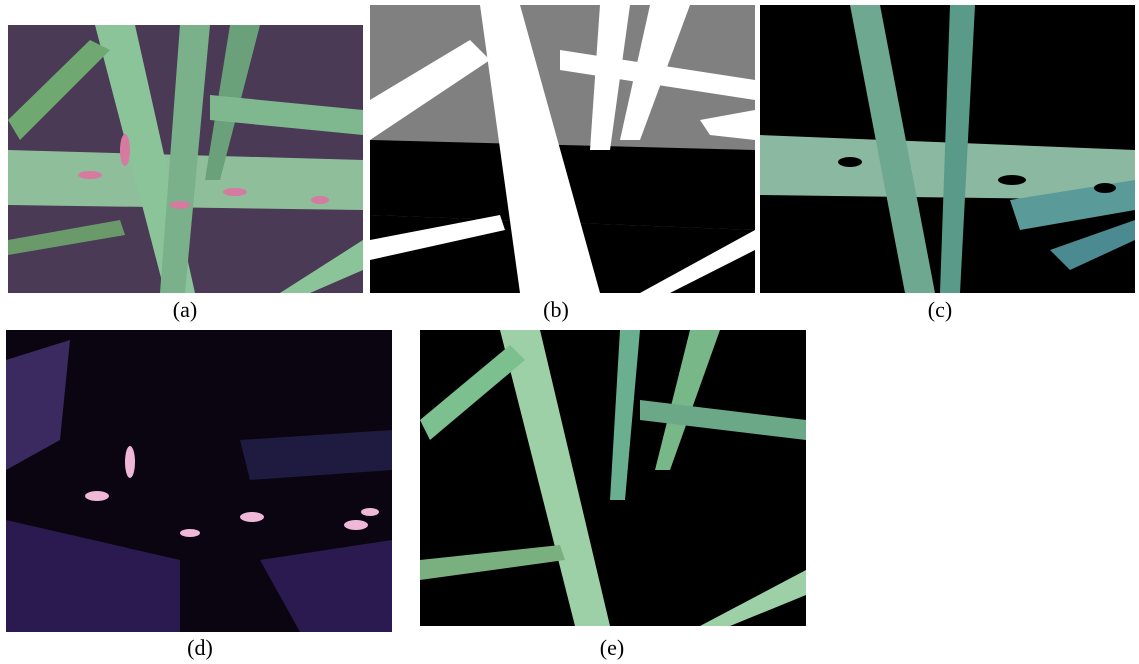  I want to click on caption: (e), so click(612, 647).